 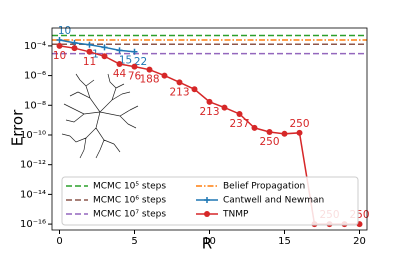 What do you see at coordinates (35, 46) in the screenshot?
I see `y-tick-label: 10⁻⁴` at bounding box center [35, 46].